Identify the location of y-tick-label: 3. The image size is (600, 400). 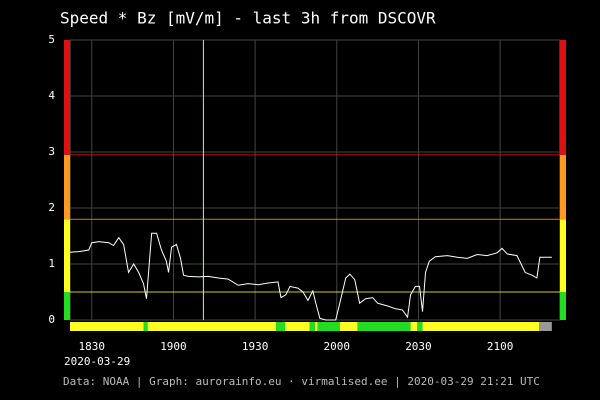
(51, 151).